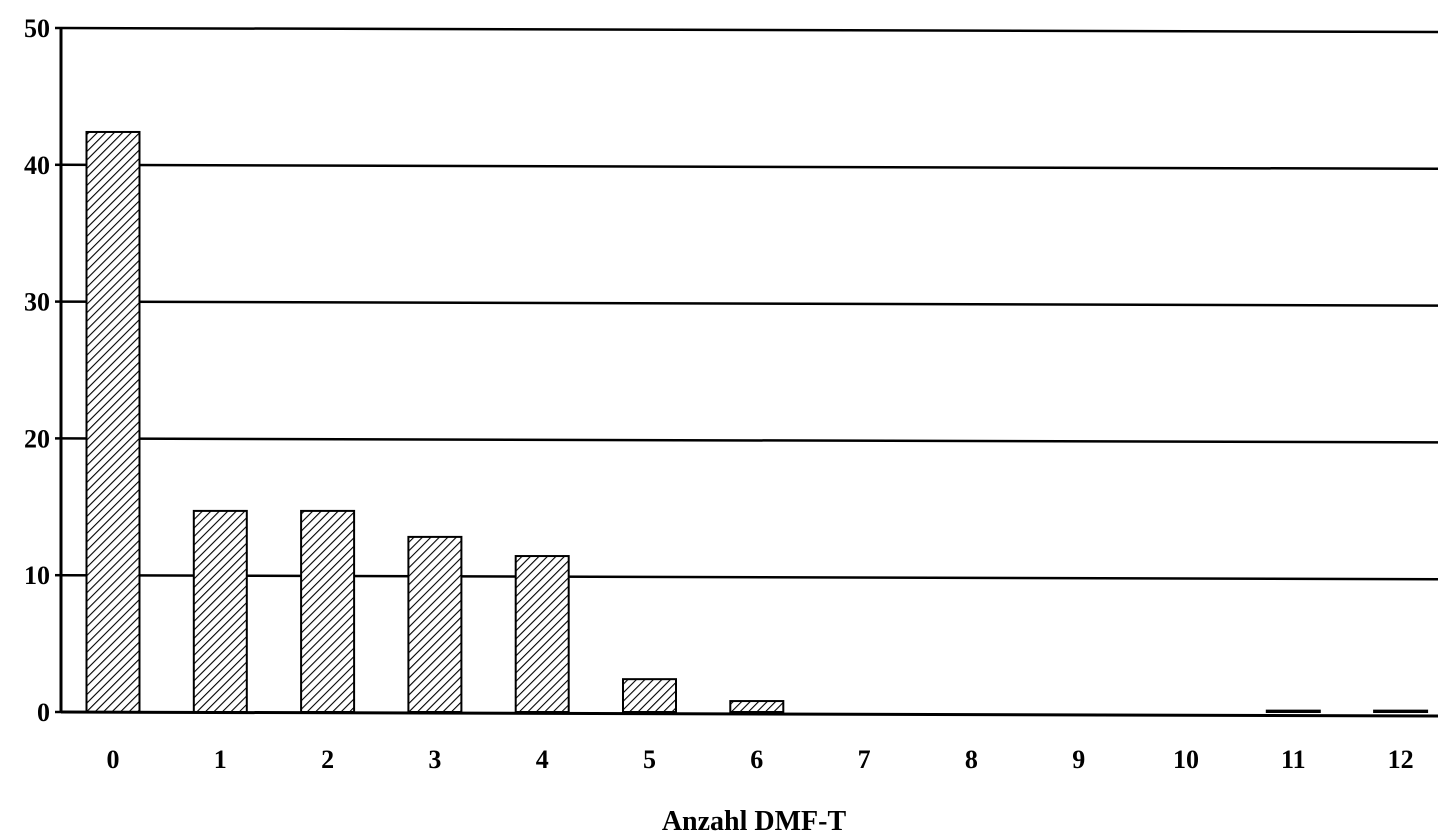 Image resolution: width=1438 pixels, height=834 pixels. I want to click on y-tick-label-30: 30, so click(37, 302).